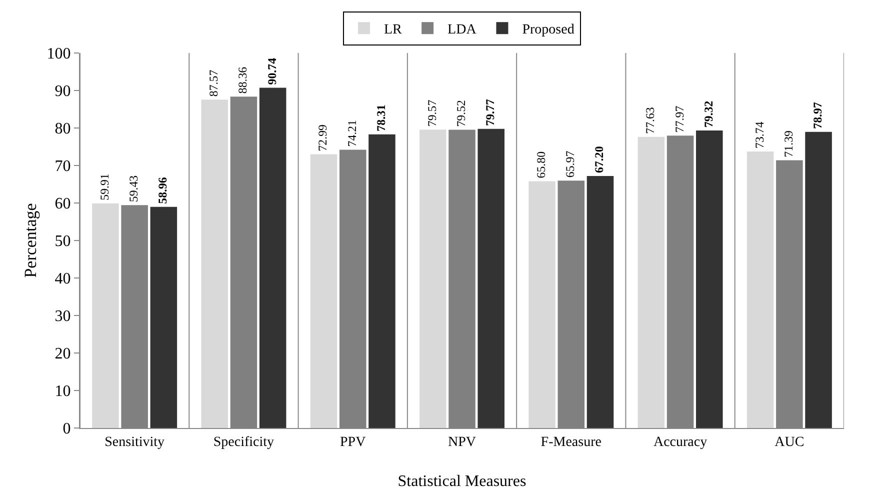 The image size is (874, 498). I want to click on y-tick-label: 70, so click(62, 167).